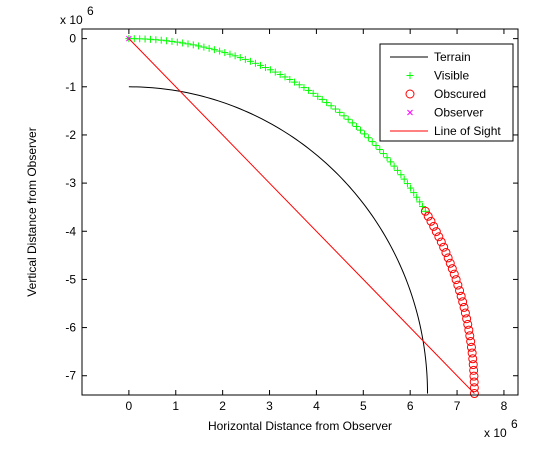 The width and height of the screenshot is (543, 450). Describe the element at coordinates (222, 406) in the screenshot. I see `x-tick-label: 2` at that location.